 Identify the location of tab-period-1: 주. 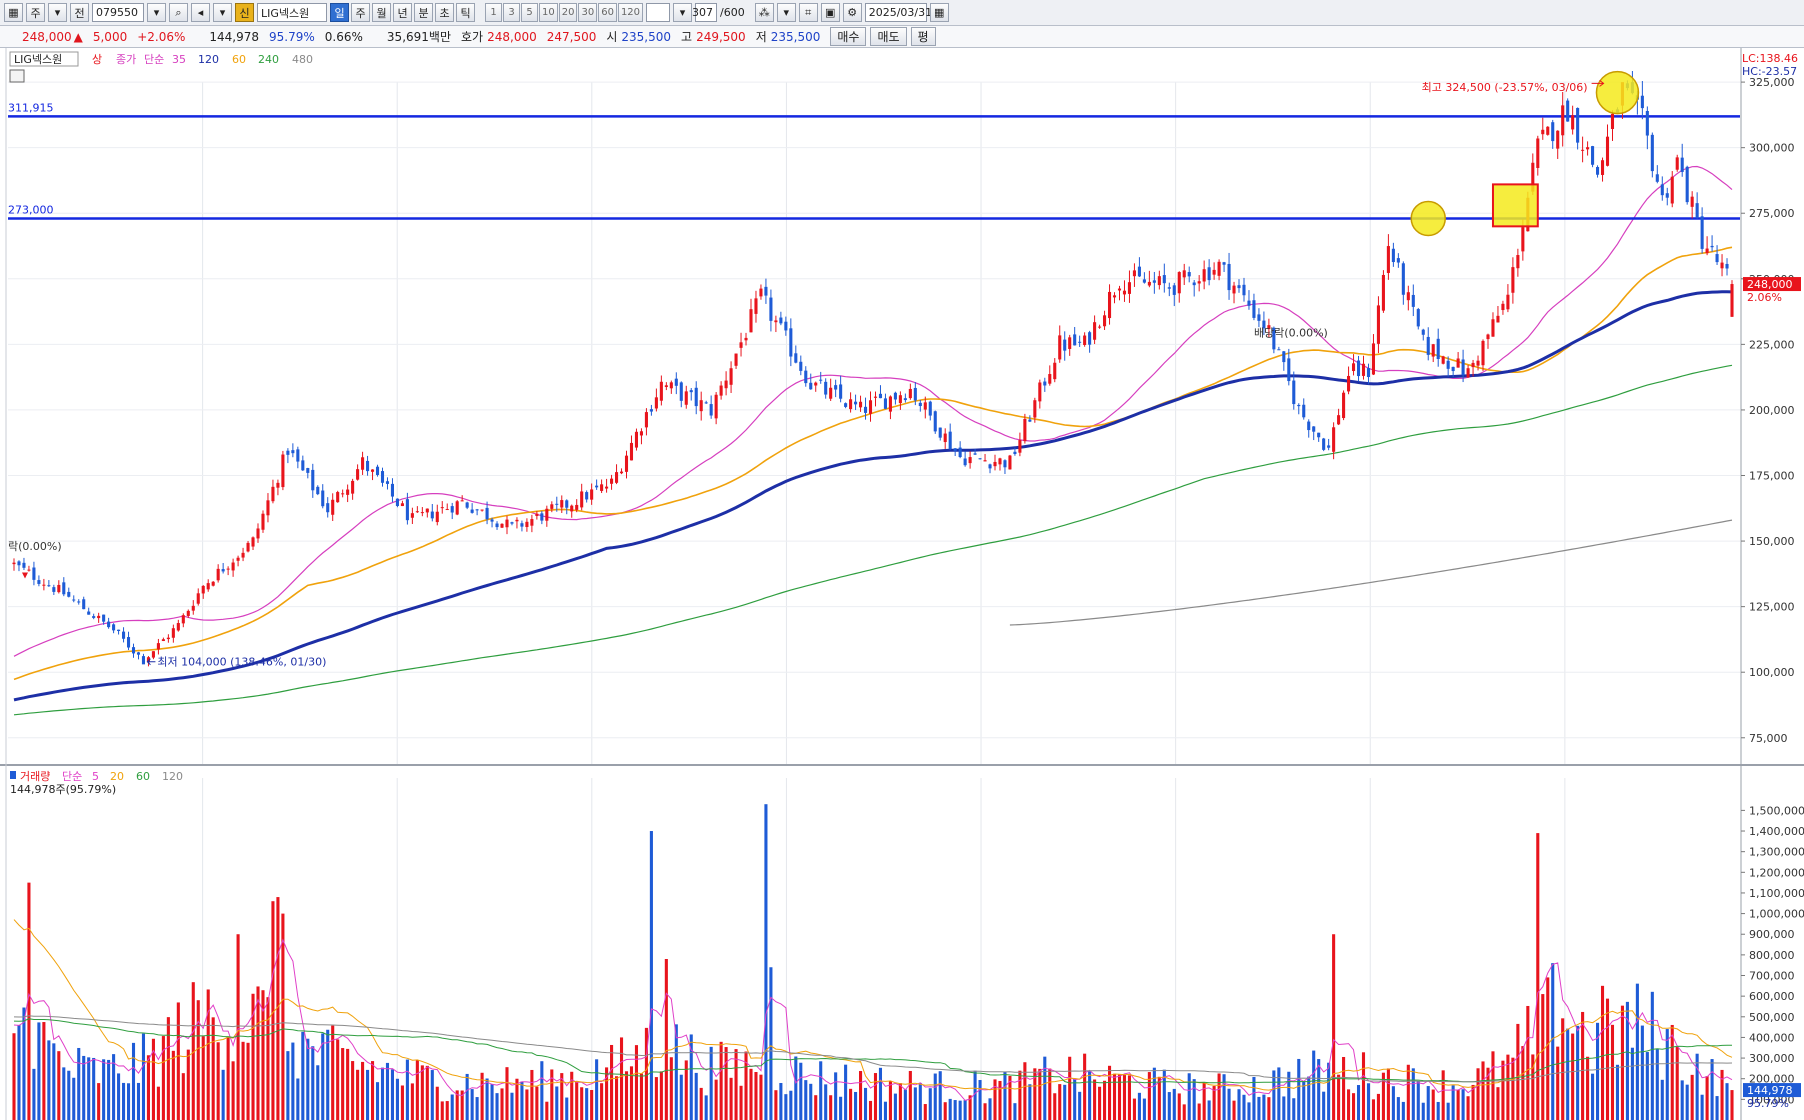
(360, 12).